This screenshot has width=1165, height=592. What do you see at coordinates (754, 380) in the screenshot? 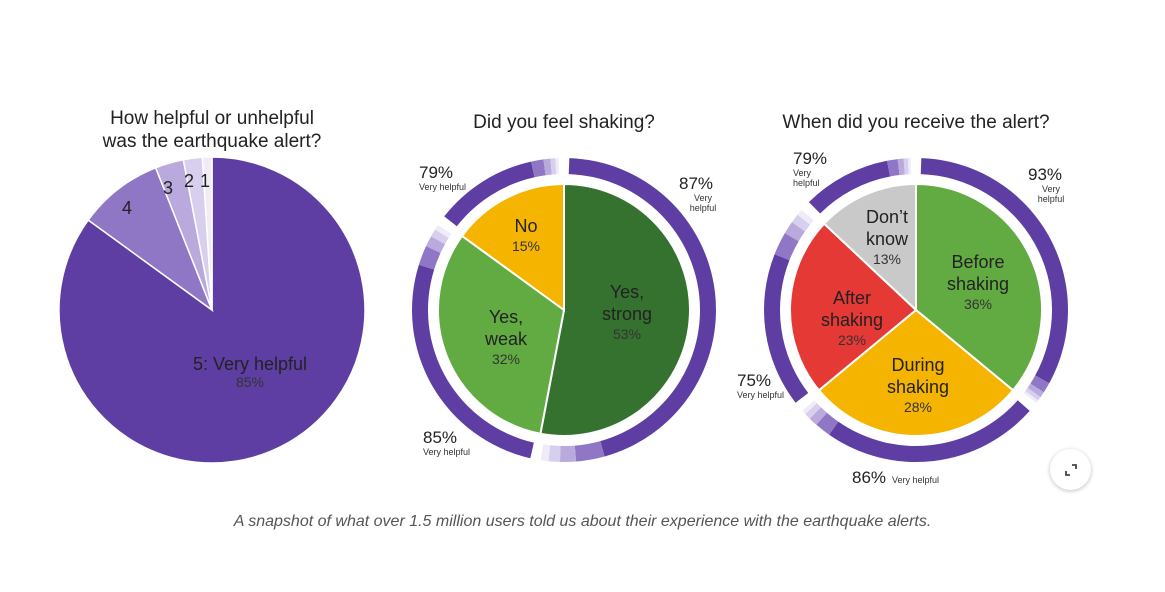
I see `ring-pct-after-shaking: 75%` at bounding box center [754, 380].